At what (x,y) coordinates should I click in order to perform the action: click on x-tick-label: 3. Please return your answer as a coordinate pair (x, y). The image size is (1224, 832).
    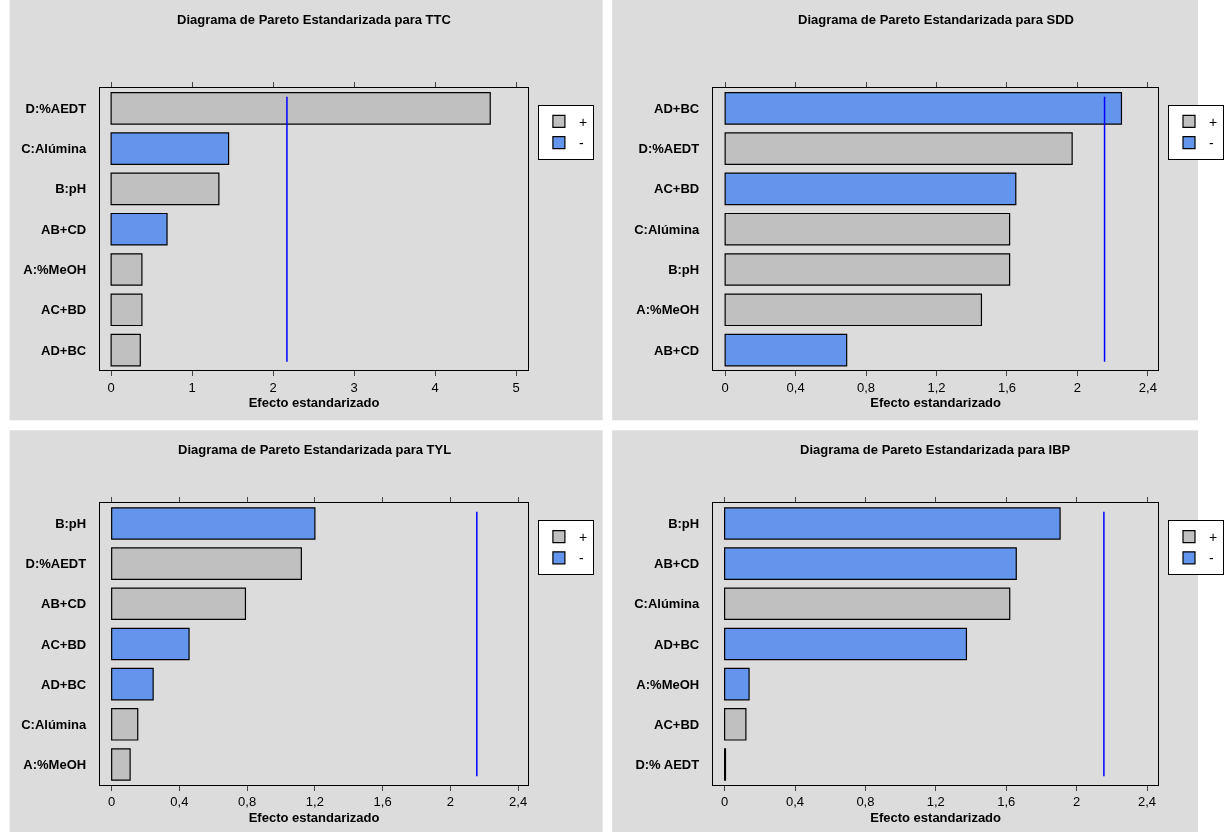
    Looking at the image, I should click on (354, 387).